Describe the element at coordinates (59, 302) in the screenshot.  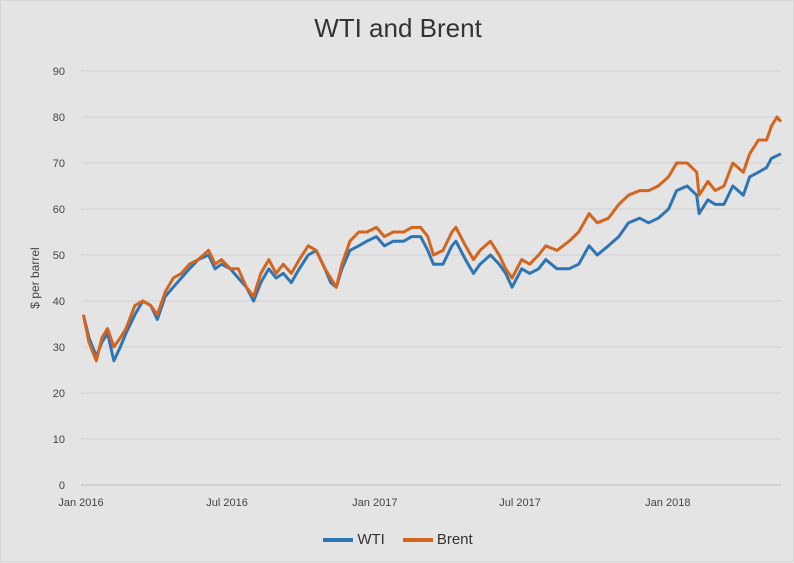
I see `y-tick-label: 40` at that location.